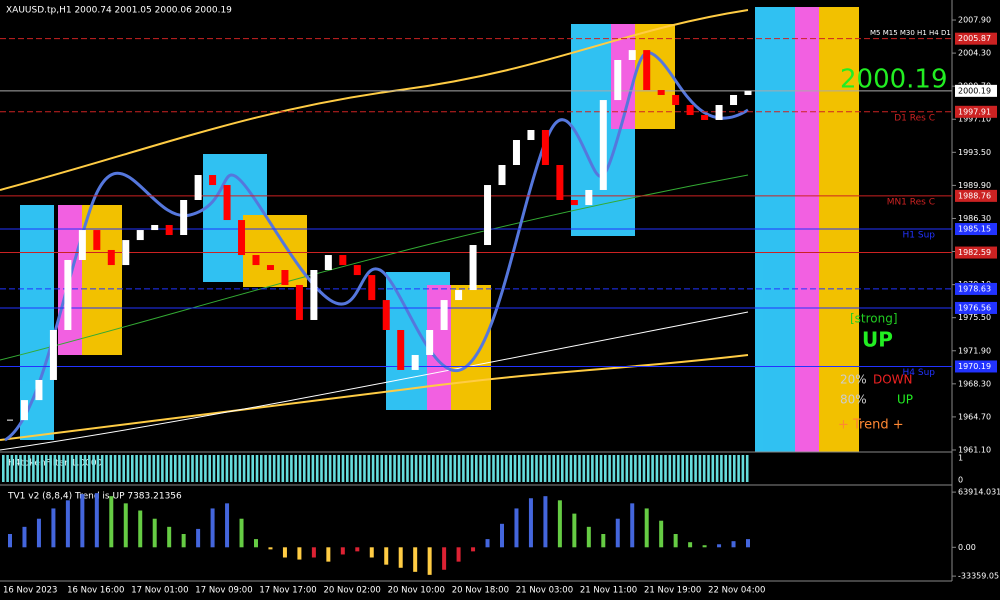 The image size is (1000, 600). What do you see at coordinates (974, 350) in the screenshot?
I see `y-tick-label: 1971.90` at bounding box center [974, 350].